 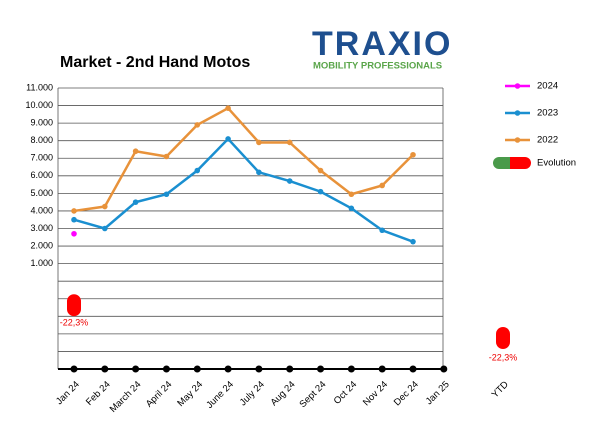 I want to click on y-tick-label: 1.000, so click(x=41, y=263).